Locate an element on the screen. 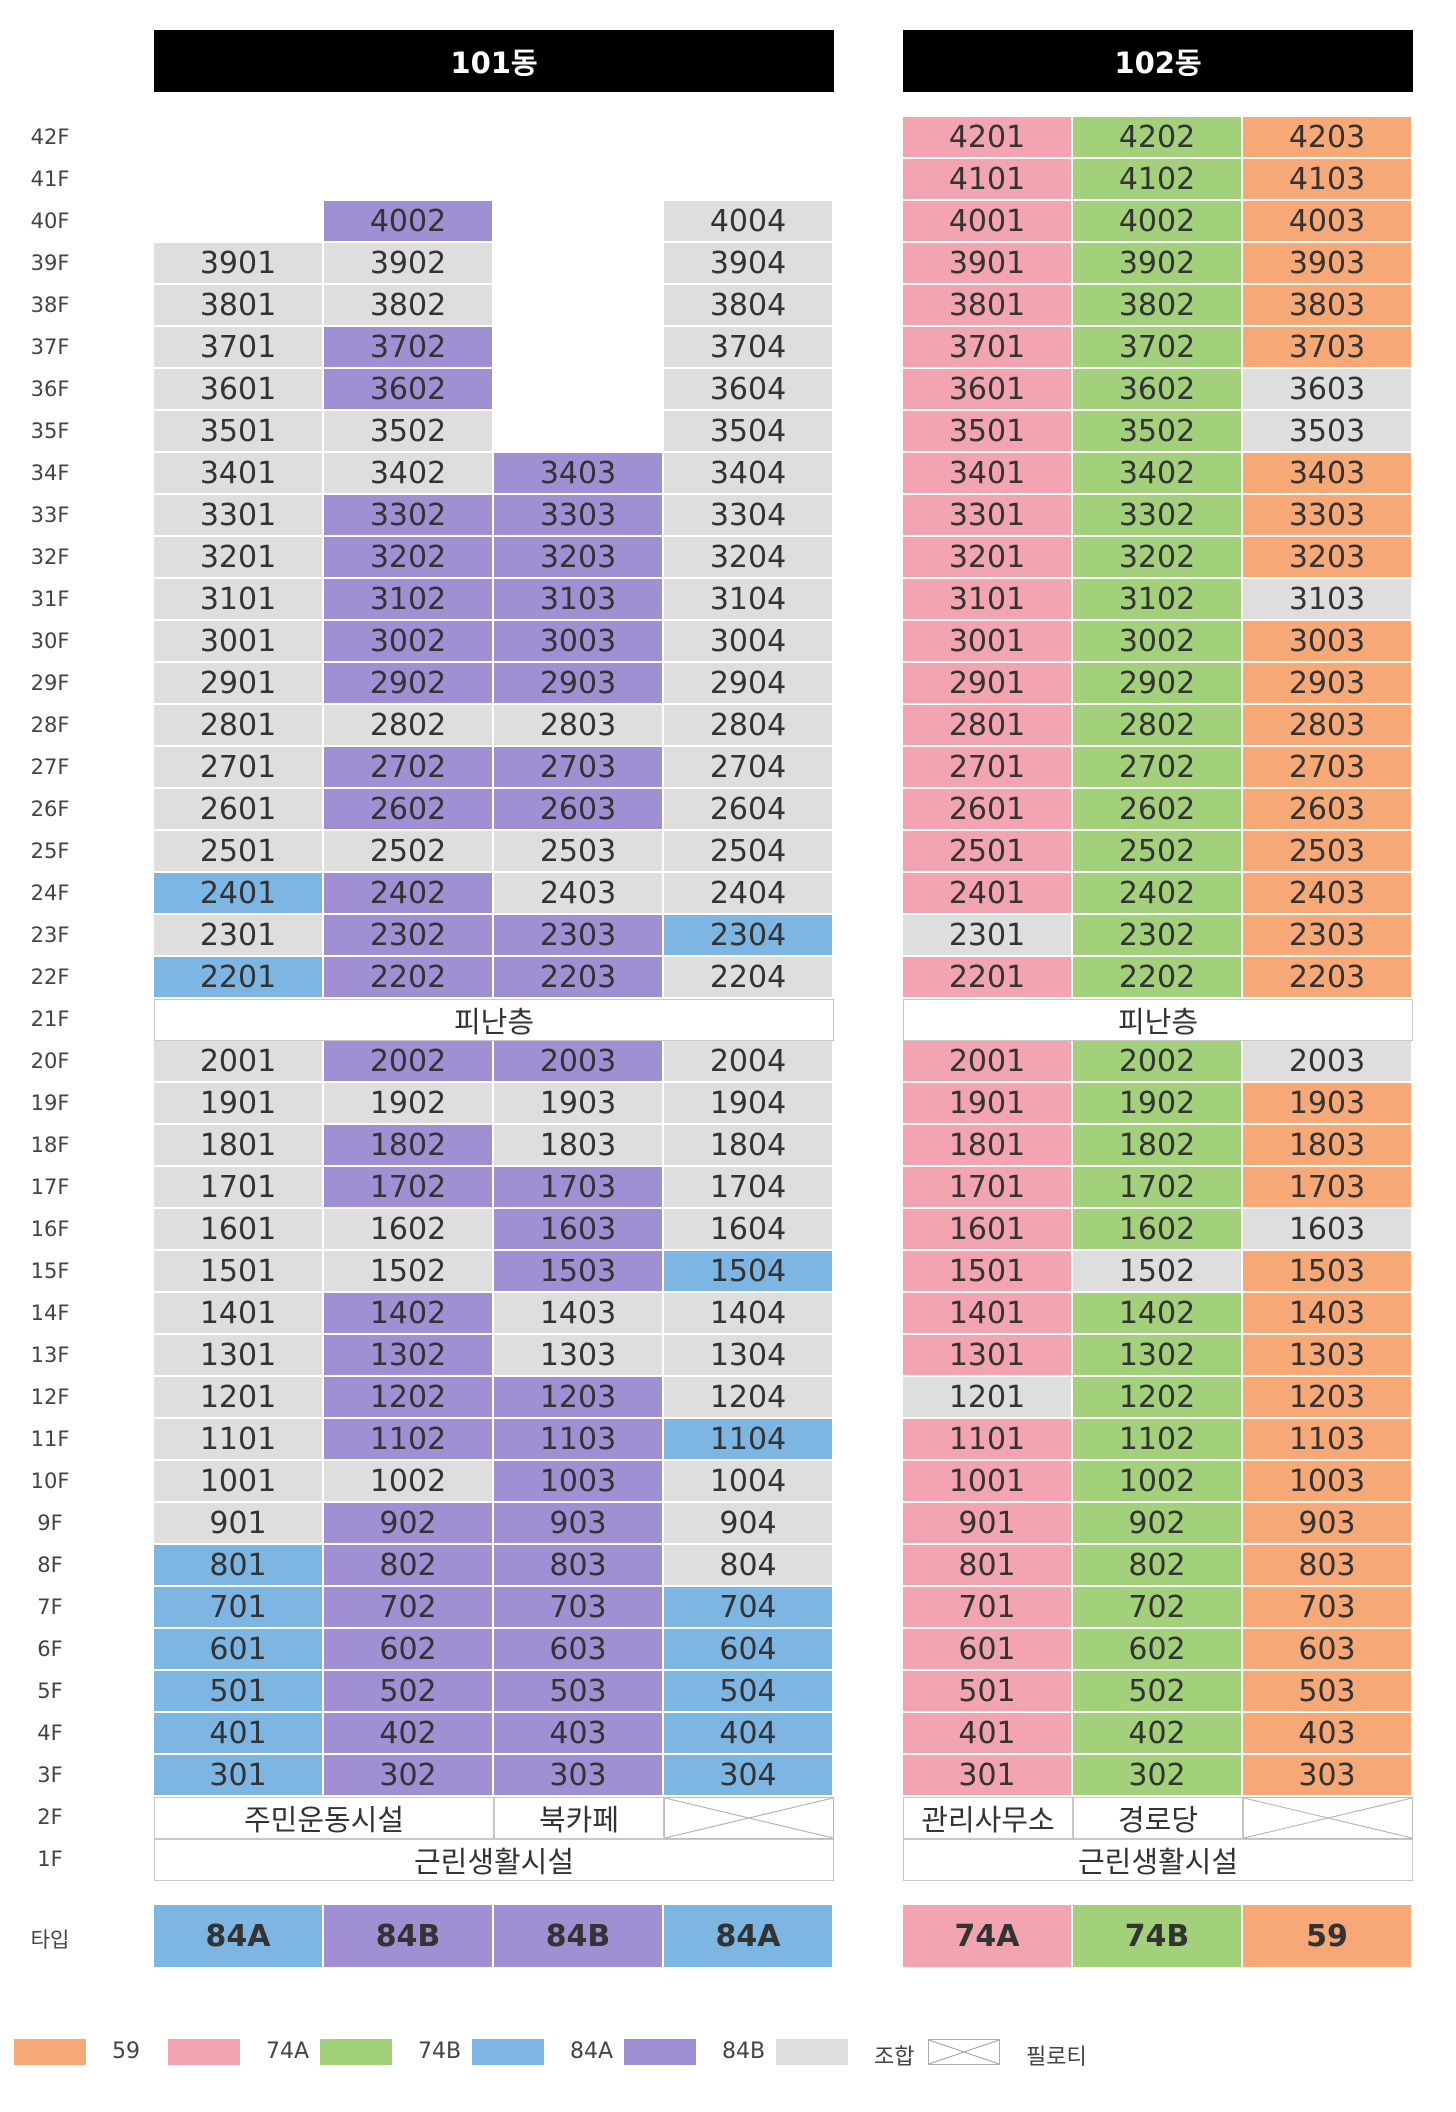  unit-cell: 1702 is located at coordinates (1158, 1188).